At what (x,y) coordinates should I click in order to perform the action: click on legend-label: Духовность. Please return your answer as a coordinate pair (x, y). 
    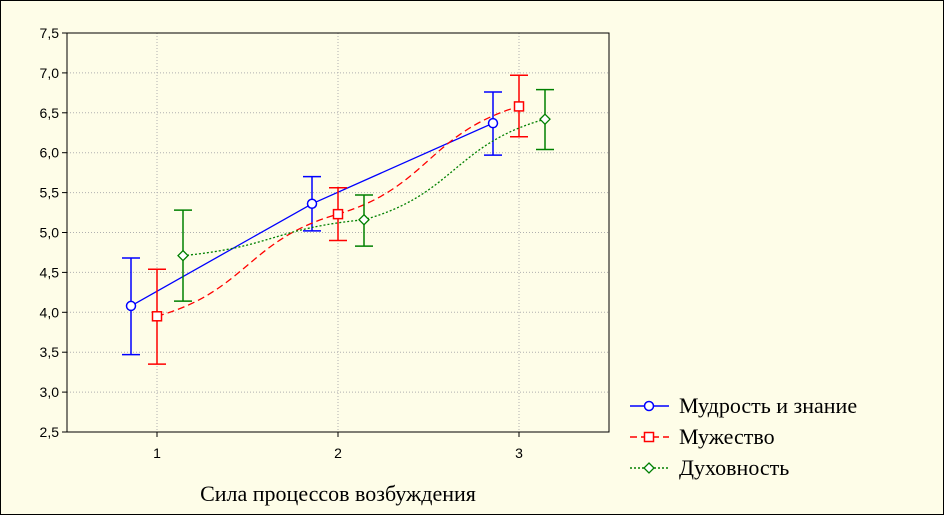
    Looking at the image, I should click on (734, 467).